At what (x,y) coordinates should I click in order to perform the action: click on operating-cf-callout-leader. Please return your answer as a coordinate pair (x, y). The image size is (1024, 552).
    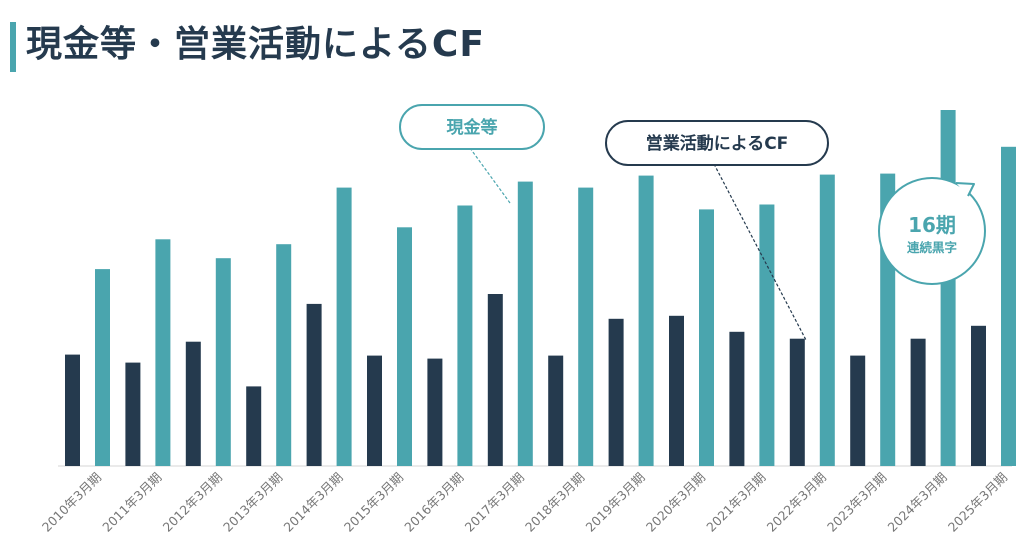
    Looking at the image, I should click on (760, 252).